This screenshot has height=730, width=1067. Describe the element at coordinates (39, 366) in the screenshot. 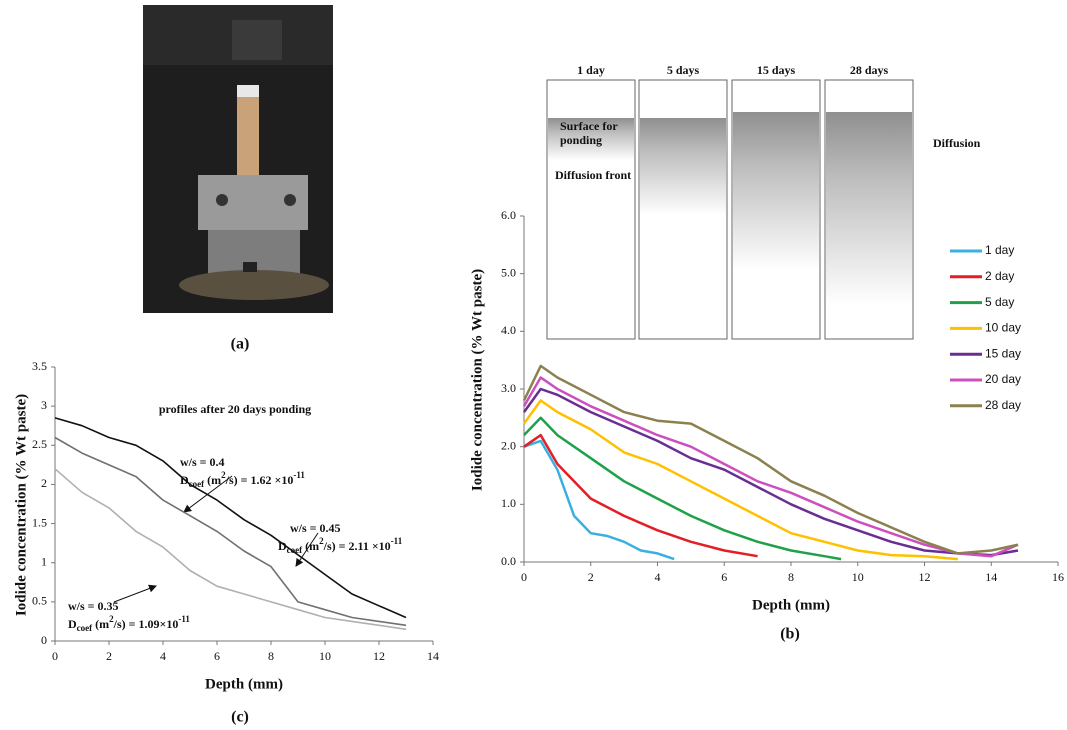

I see `y-tick-label: 3.5` at that location.